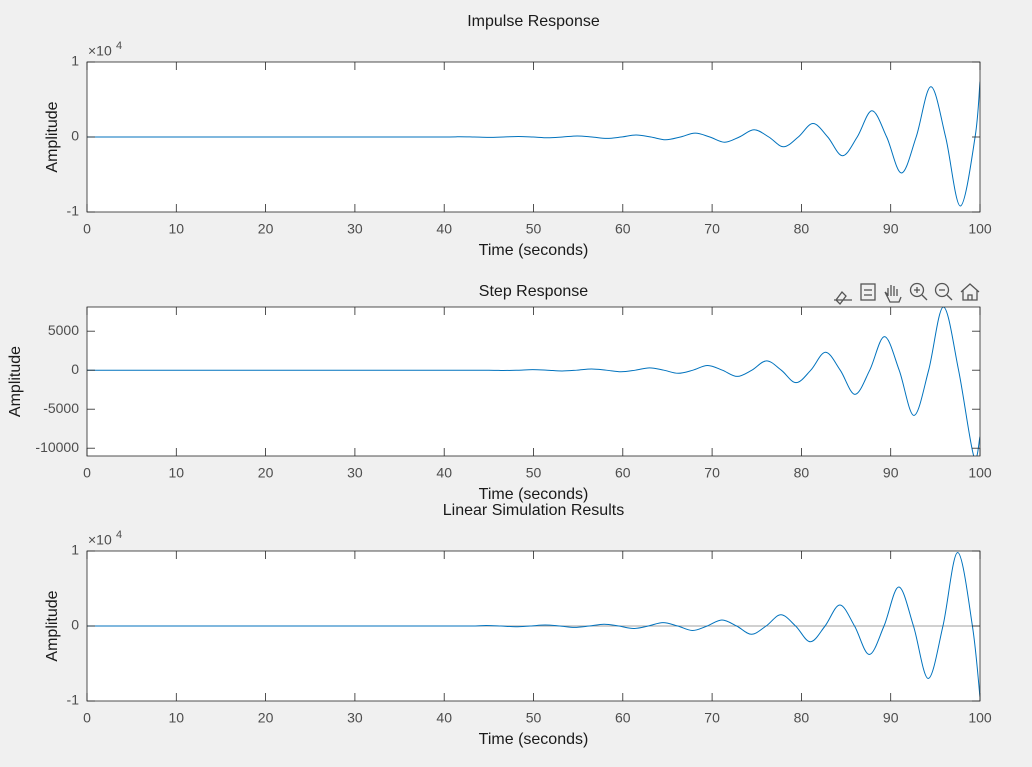 The width and height of the screenshot is (1032, 767). I want to click on home-icon, so click(970, 292).